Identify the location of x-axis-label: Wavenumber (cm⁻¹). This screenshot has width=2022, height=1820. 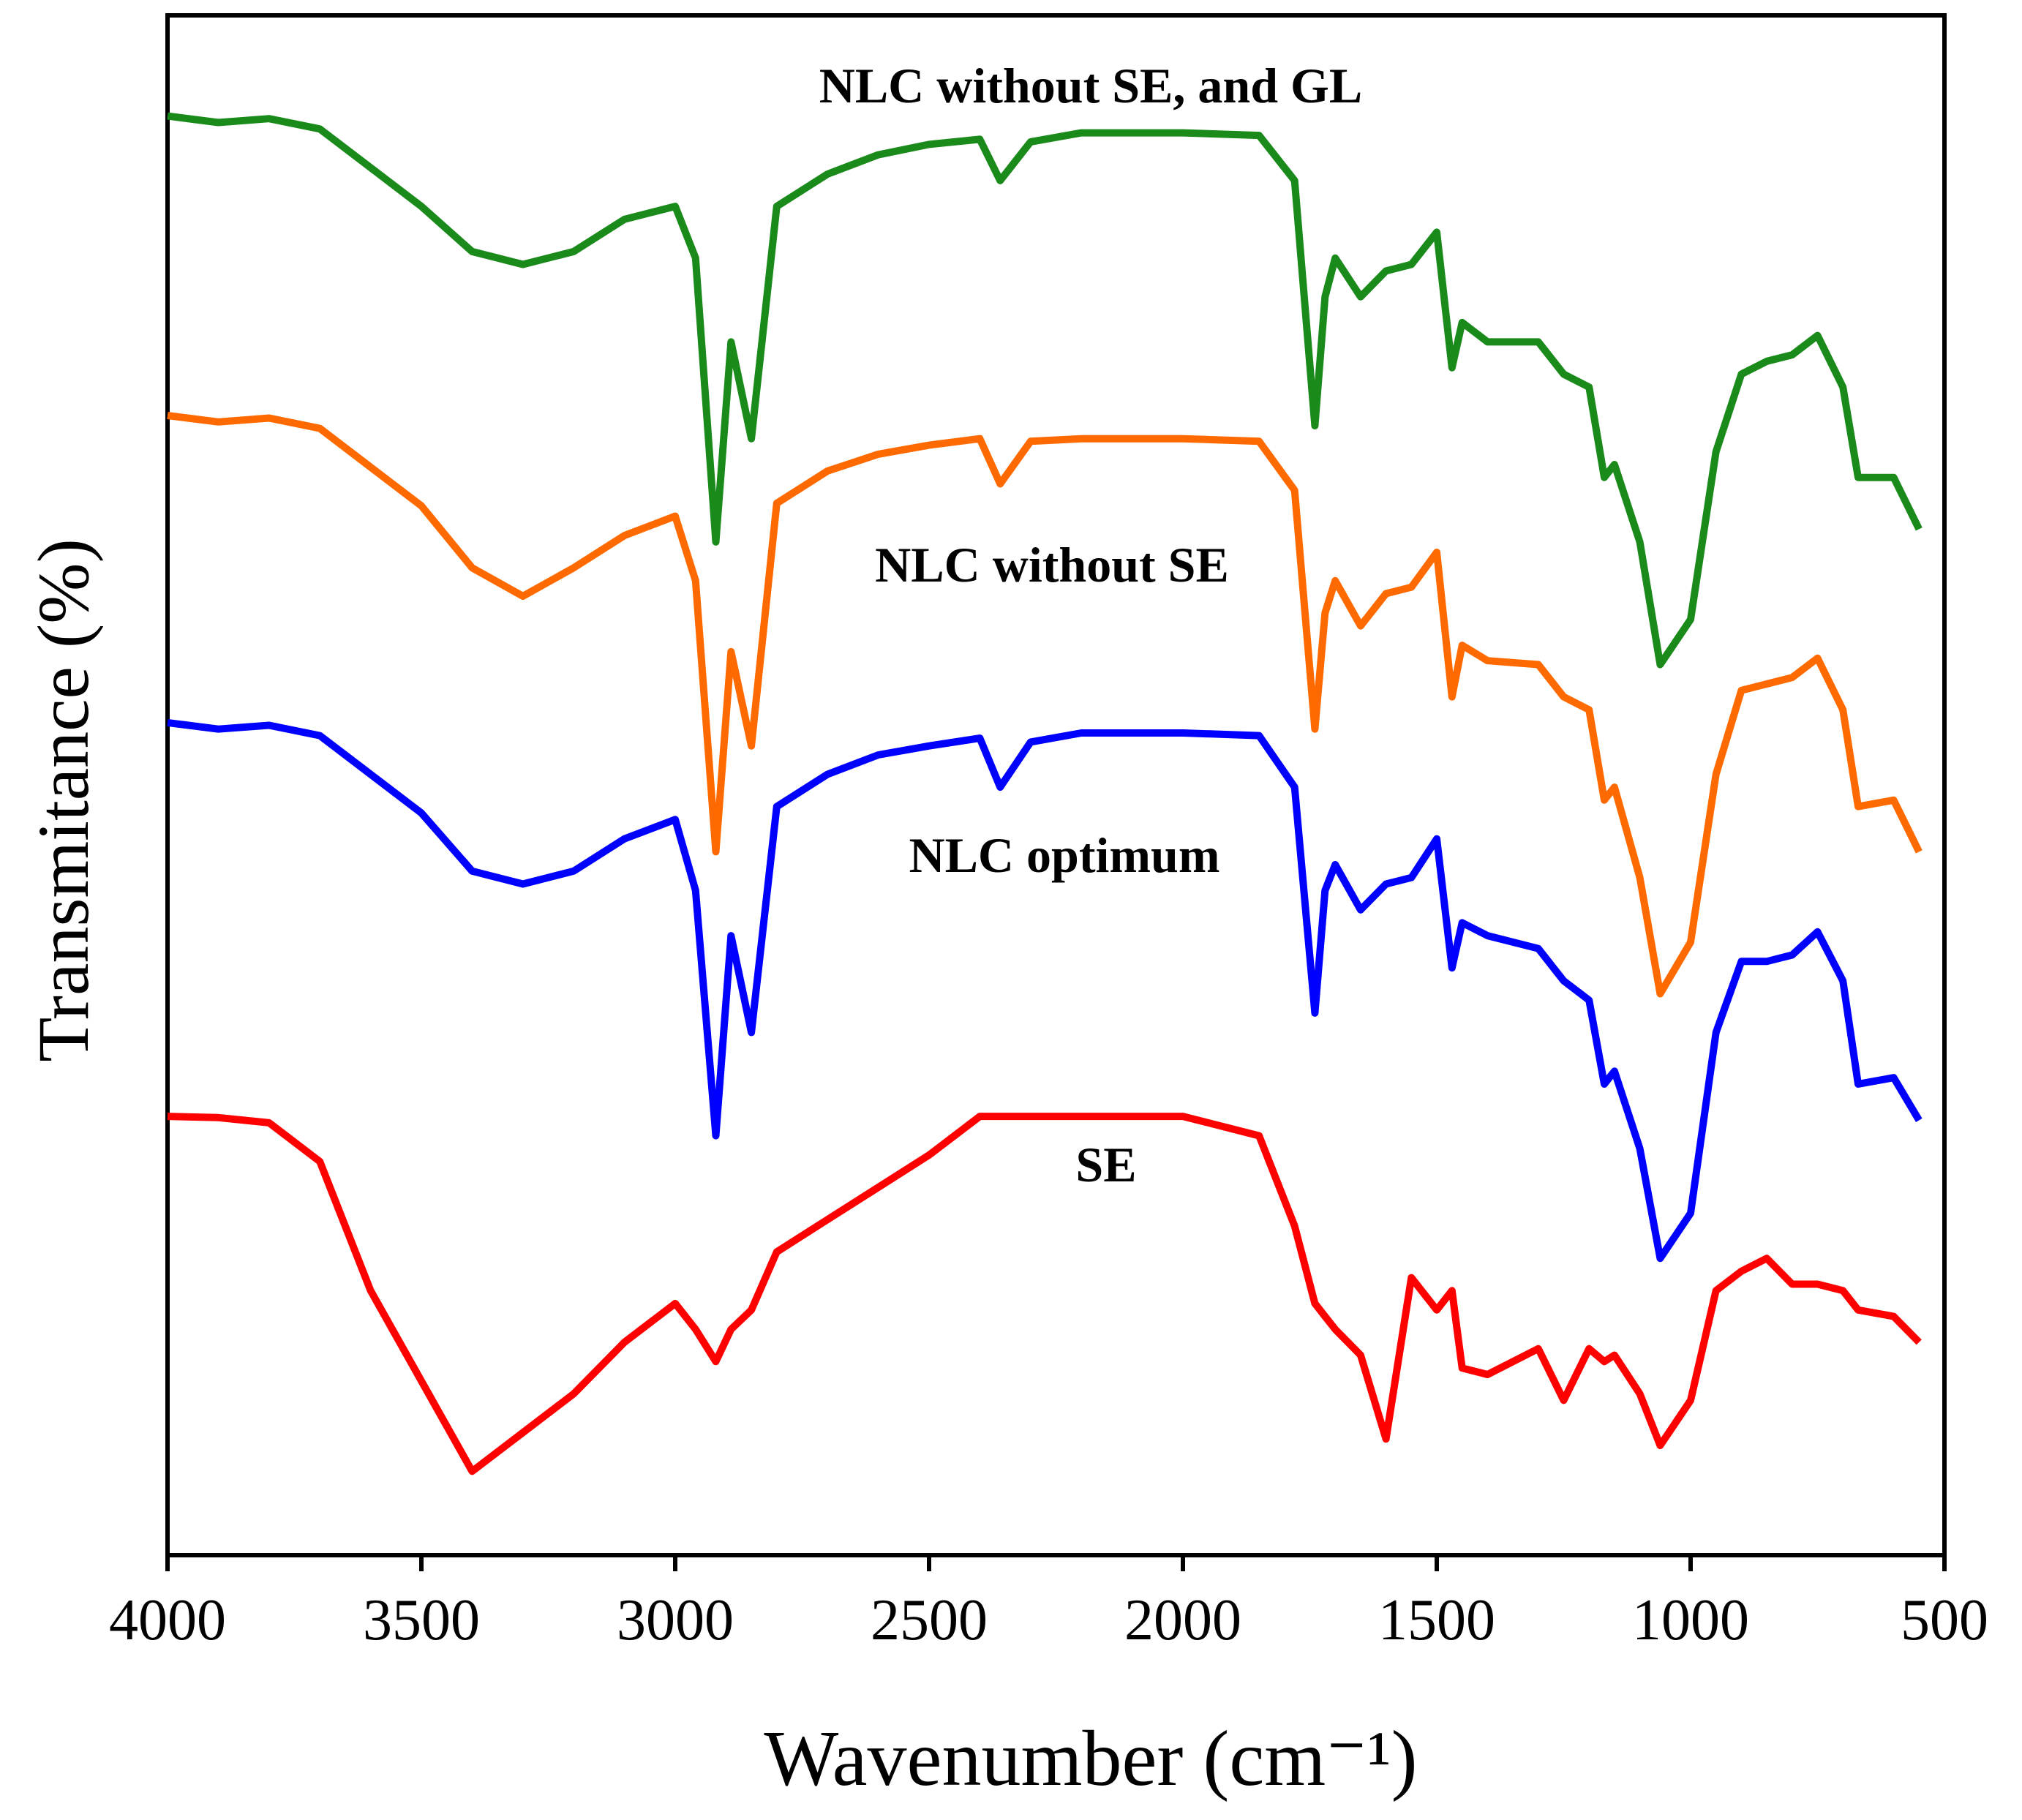
(1090, 1759).